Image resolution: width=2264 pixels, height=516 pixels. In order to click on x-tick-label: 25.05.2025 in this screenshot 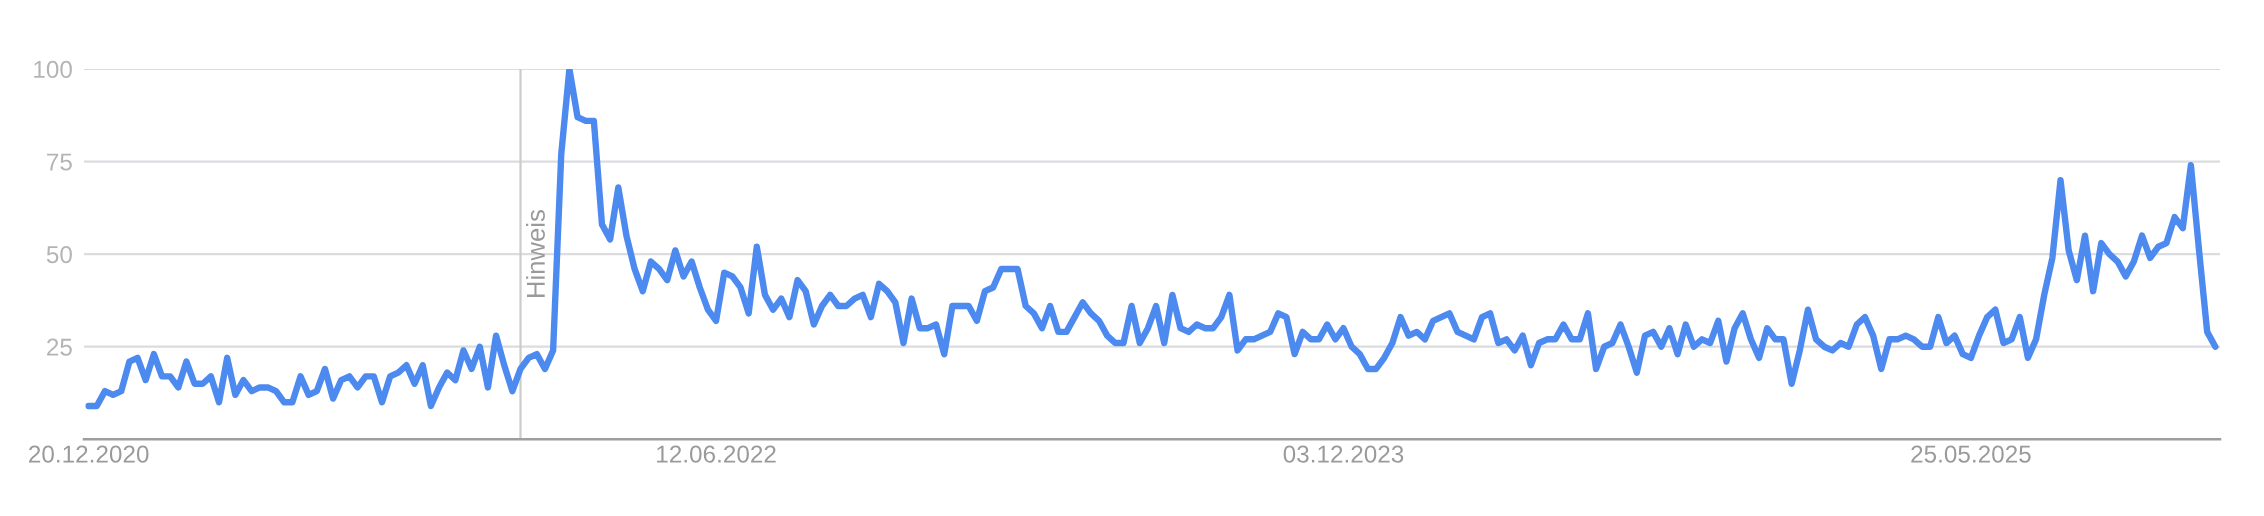, I will do `click(1971, 454)`.